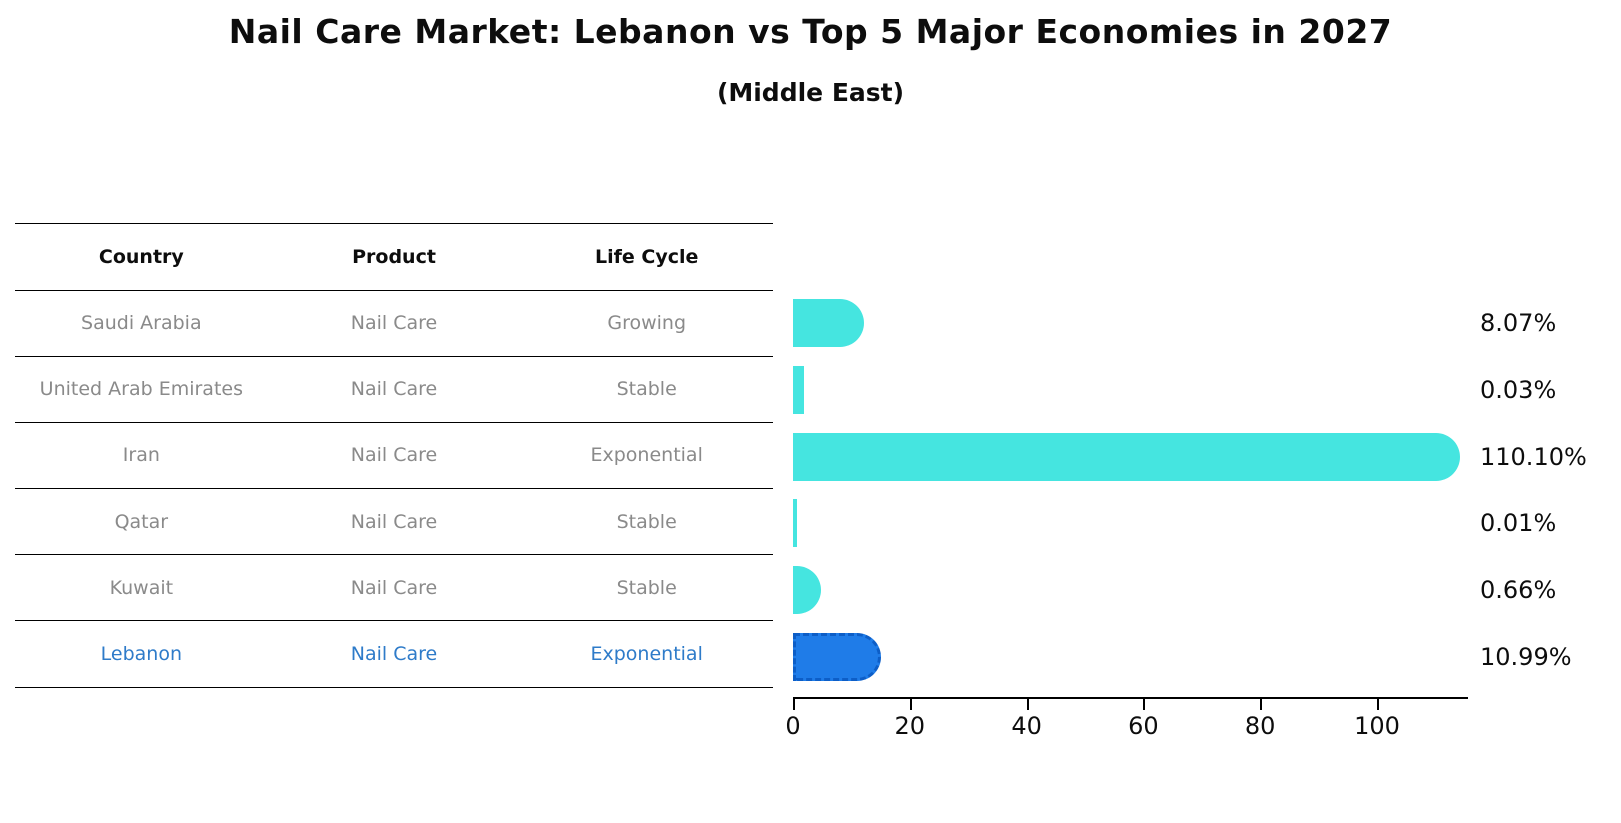 The image size is (1621, 823). Describe the element at coordinates (141, 455) in the screenshot. I see `cell-country: Iran` at that location.